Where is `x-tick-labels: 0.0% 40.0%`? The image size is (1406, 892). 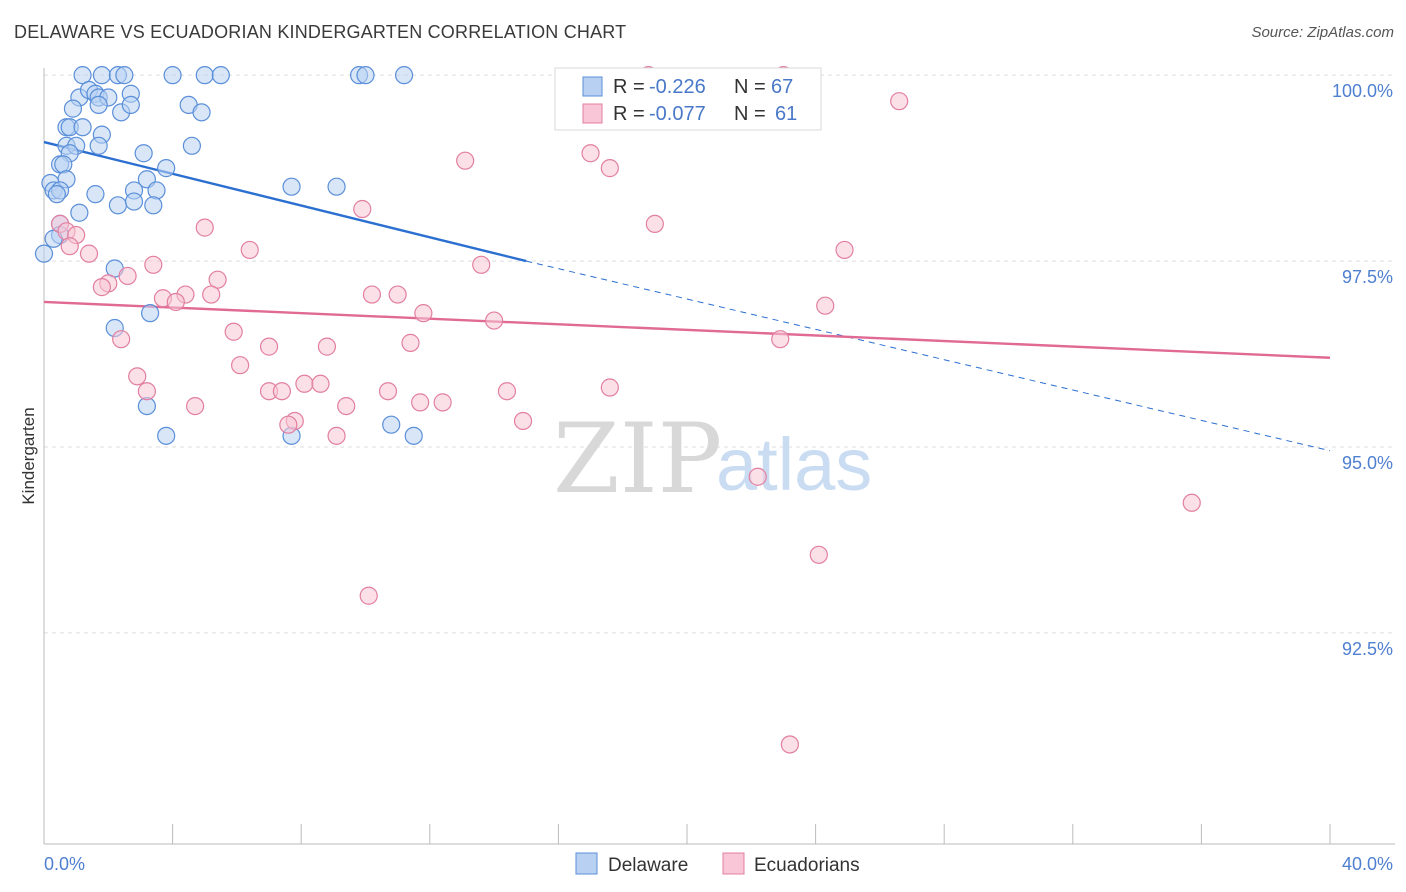 x-tick-labels: 0.0% 40.0% is located at coordinates (718, 864).